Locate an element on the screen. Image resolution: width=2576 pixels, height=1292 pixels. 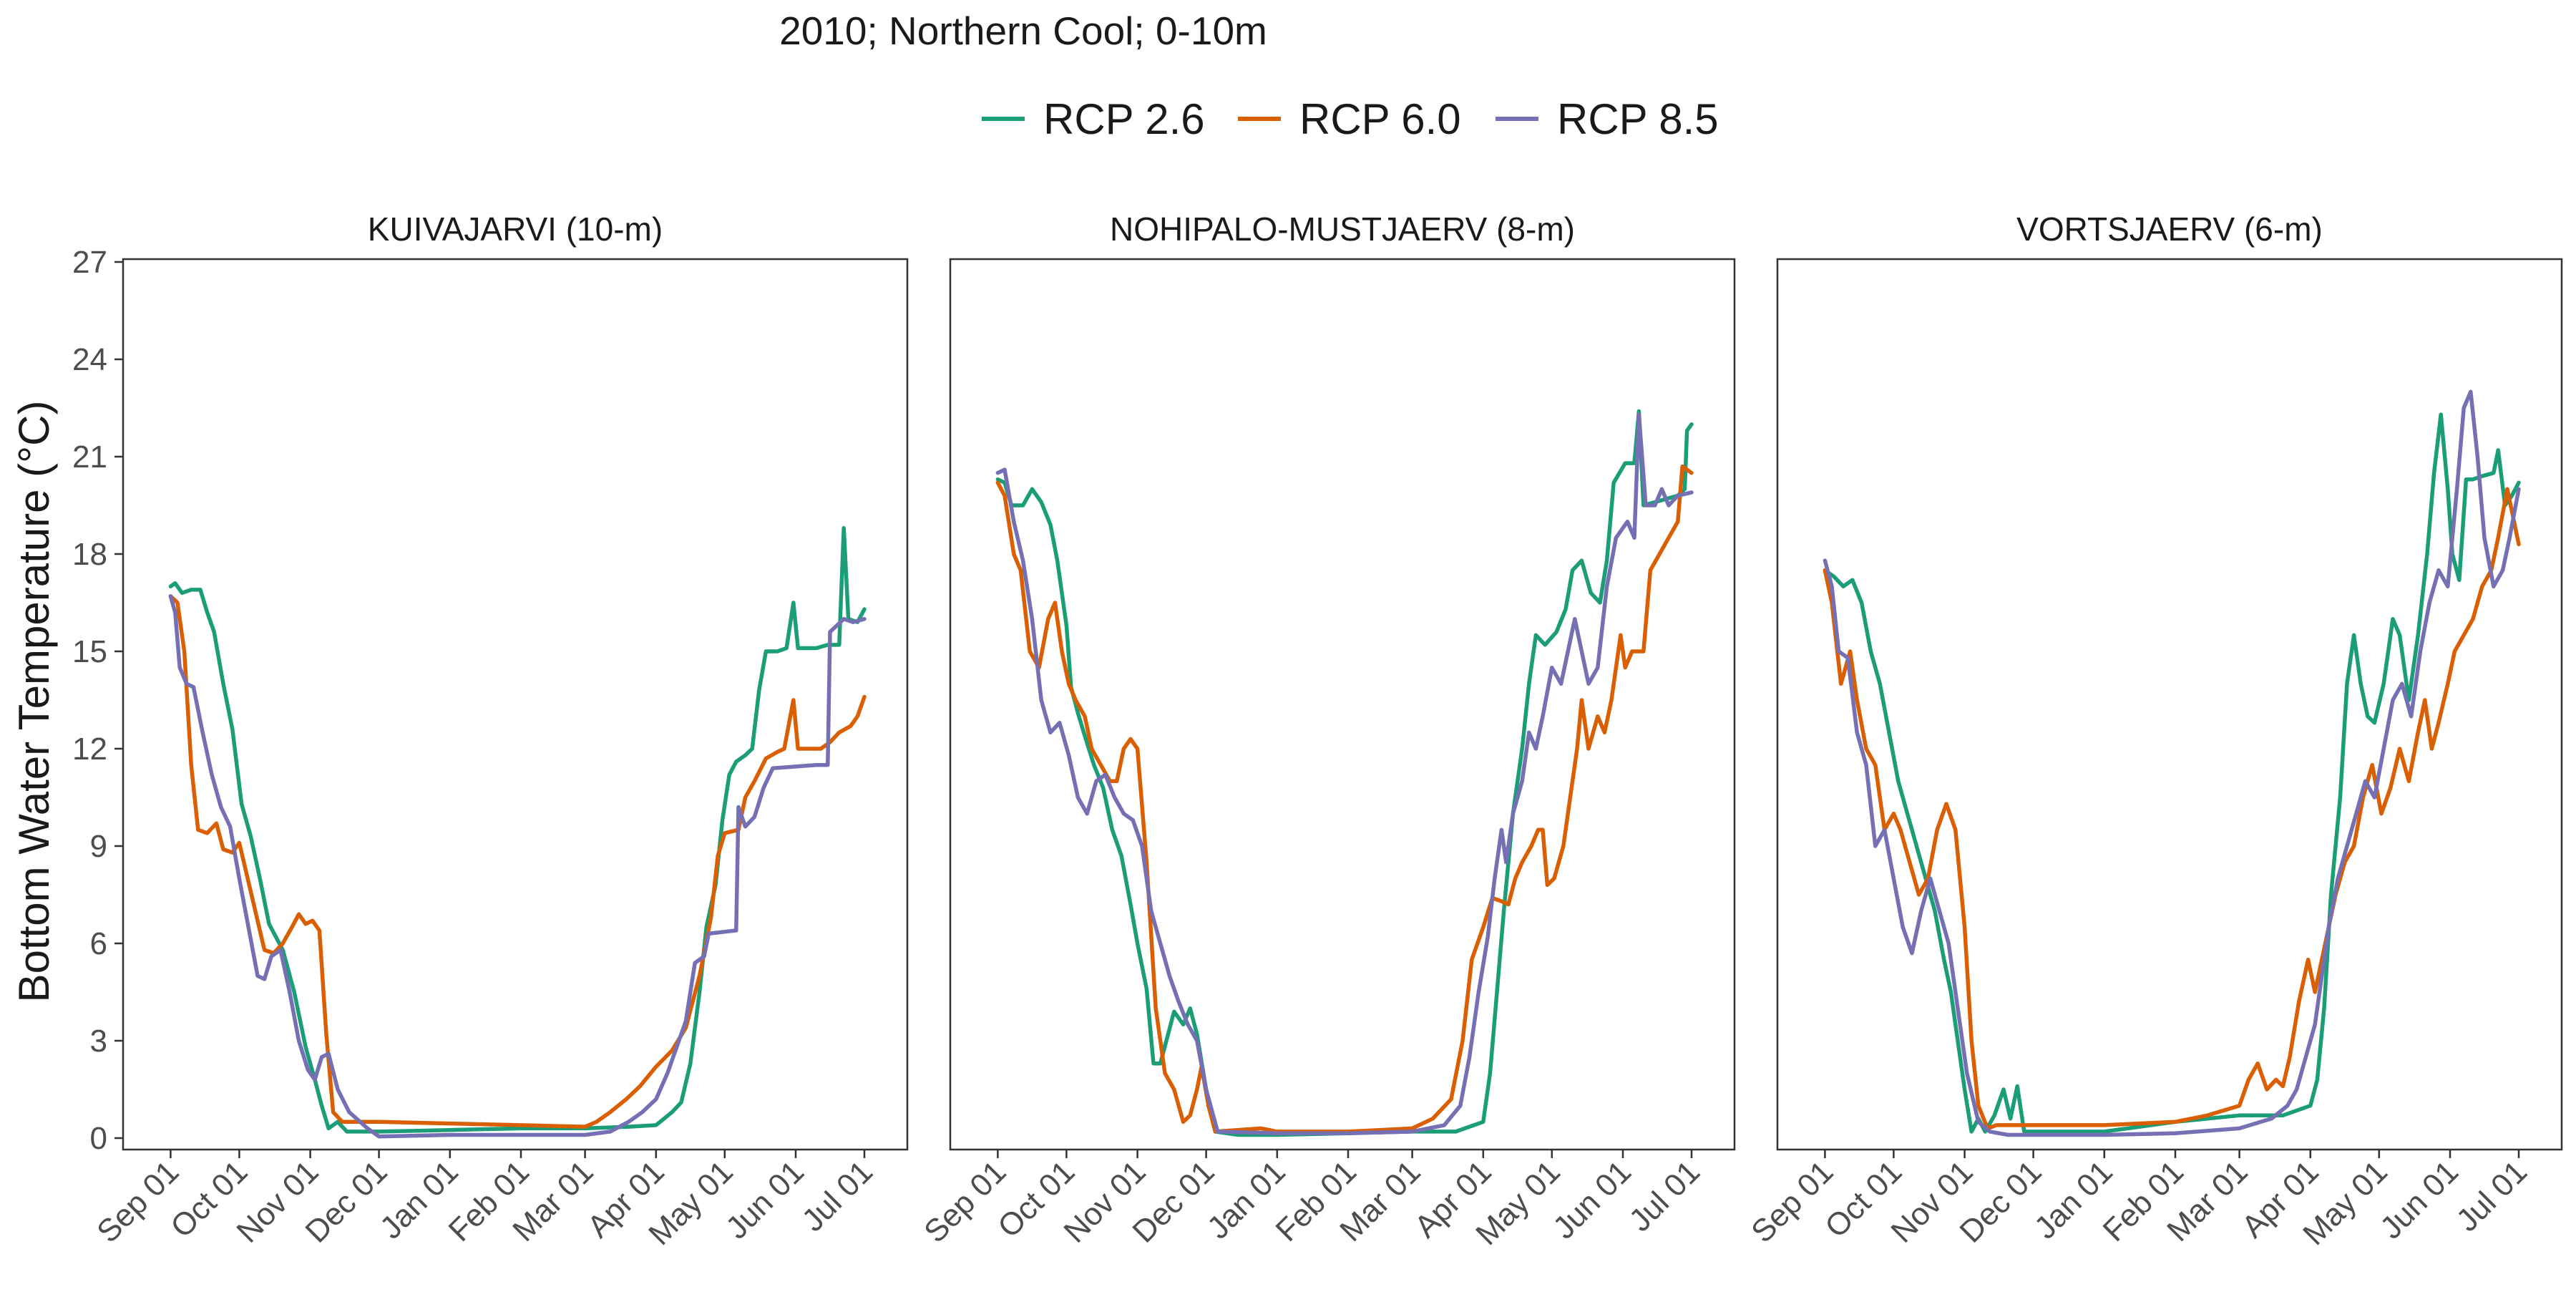
y-tick-label: 15 is located at coordinates (89, 651).